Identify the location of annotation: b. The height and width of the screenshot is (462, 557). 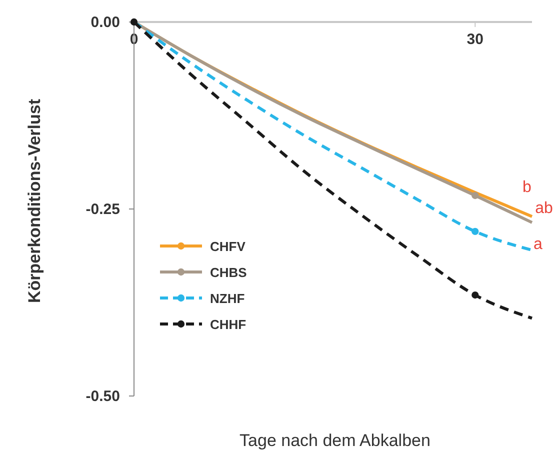
(527, 187).